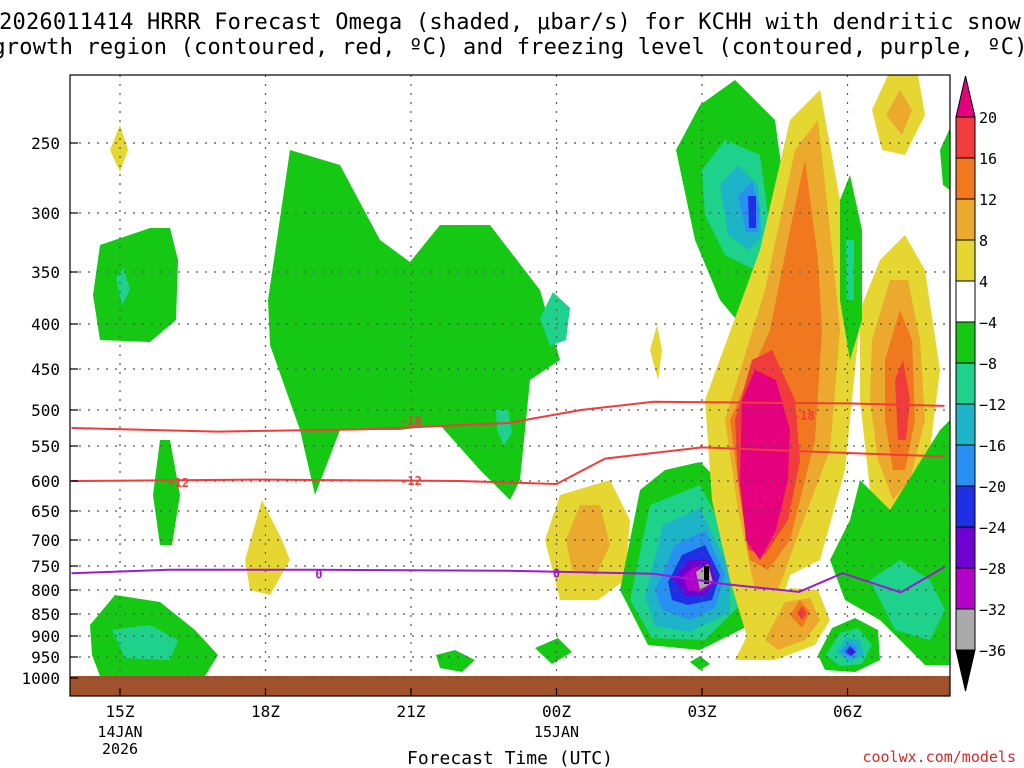 This screenshot has width=1024, height=768. Describe the element at coordinates (508, 465) in the screenshot. I see `contour-dgz-lower` at that location.